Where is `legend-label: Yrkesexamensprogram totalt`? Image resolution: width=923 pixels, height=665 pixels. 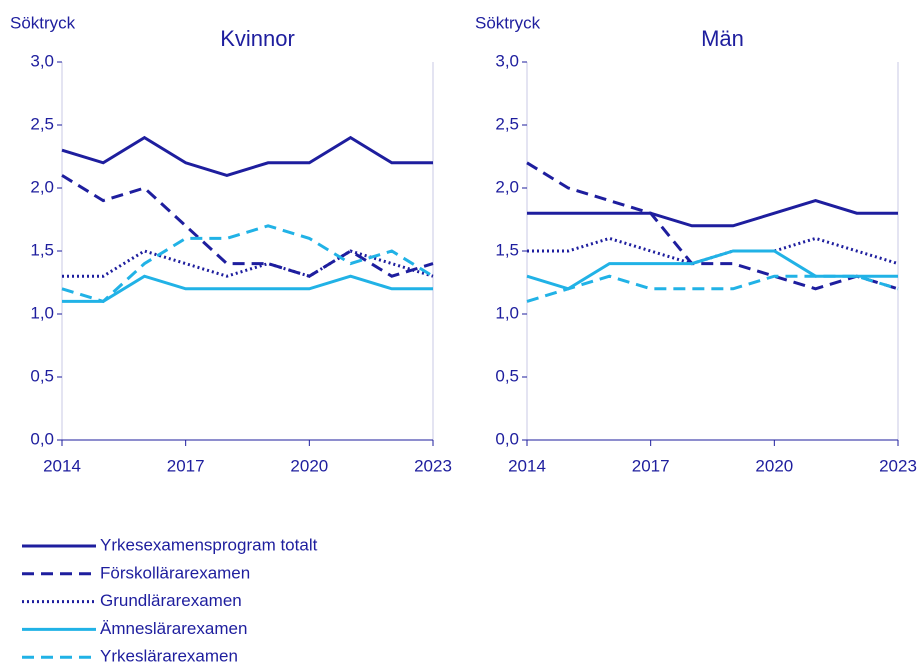
legend-label: Yrkesexamensprogram totalt is located at coordinates (209, 544).